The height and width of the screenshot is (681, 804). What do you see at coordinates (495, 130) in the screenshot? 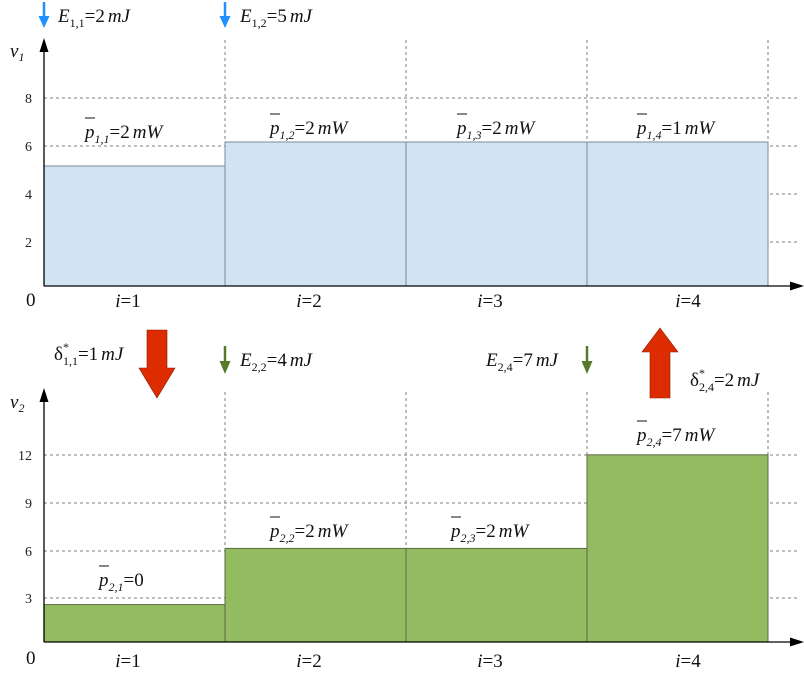
I see `top-power-3: p1,3=2 mW` at bounding box center [495, 130].